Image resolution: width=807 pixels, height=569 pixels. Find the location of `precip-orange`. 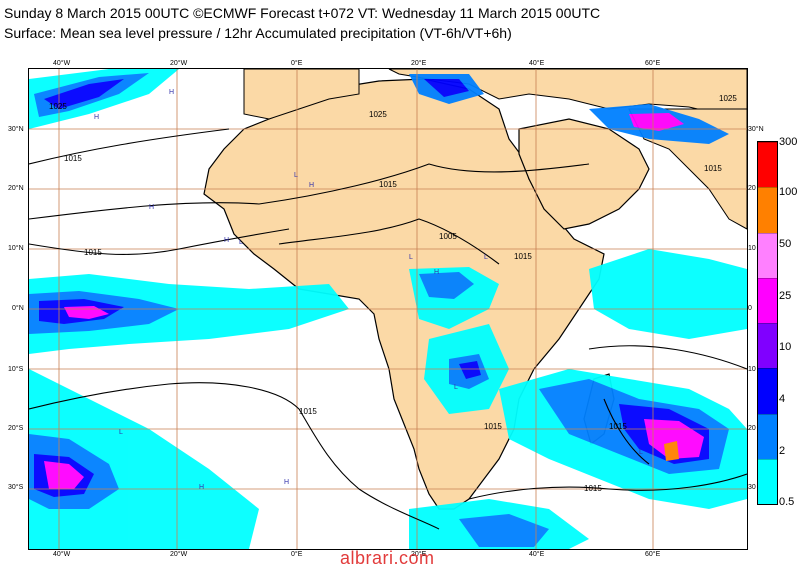

precip-orange is located at coordinates (671, 451).